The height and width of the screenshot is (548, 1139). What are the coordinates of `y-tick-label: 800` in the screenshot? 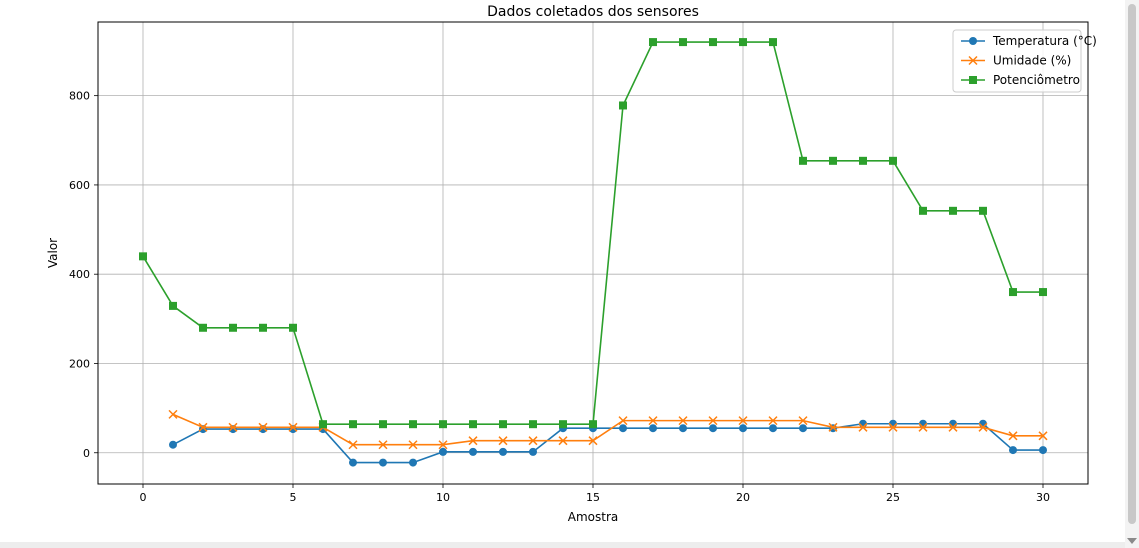 It's located at (79, 96).